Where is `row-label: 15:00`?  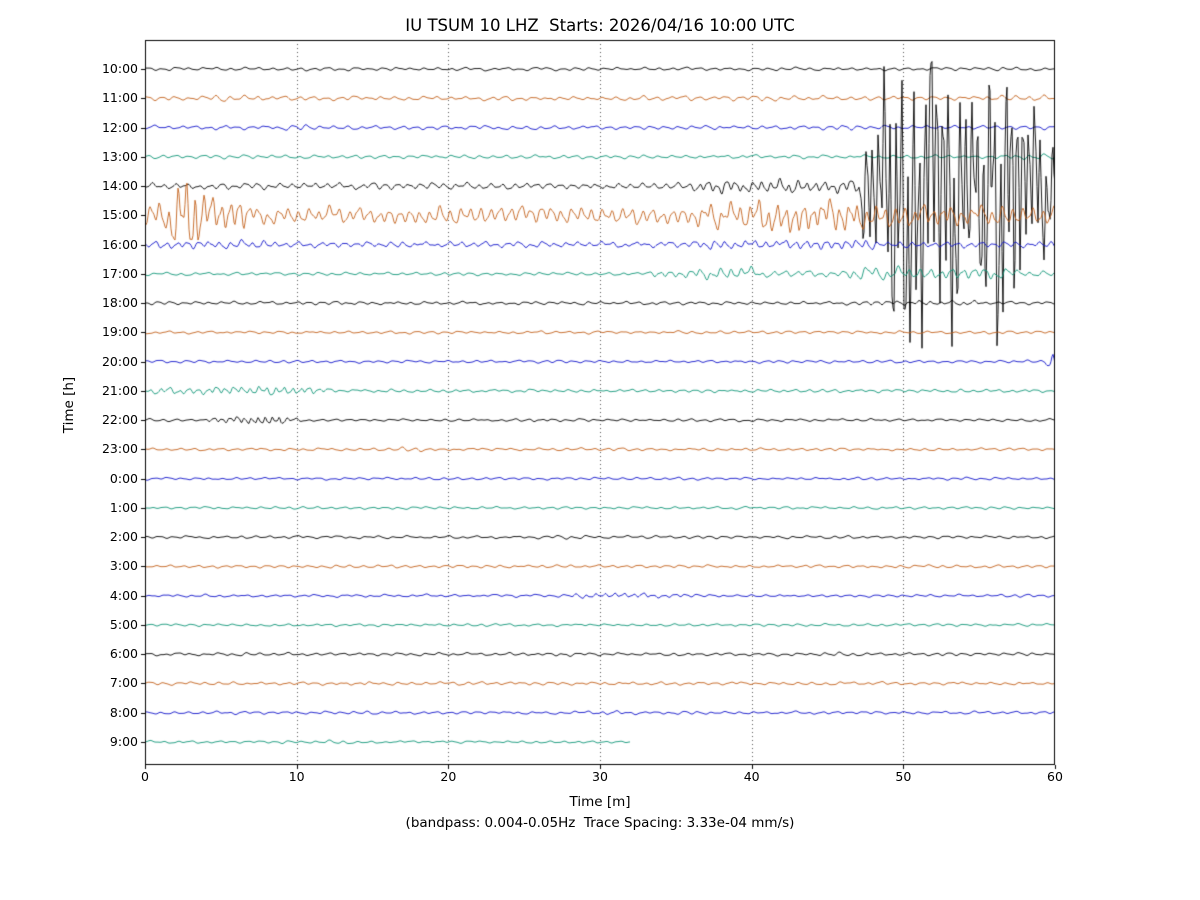
row-label: 15:00 is located at coordinates (119, 215).